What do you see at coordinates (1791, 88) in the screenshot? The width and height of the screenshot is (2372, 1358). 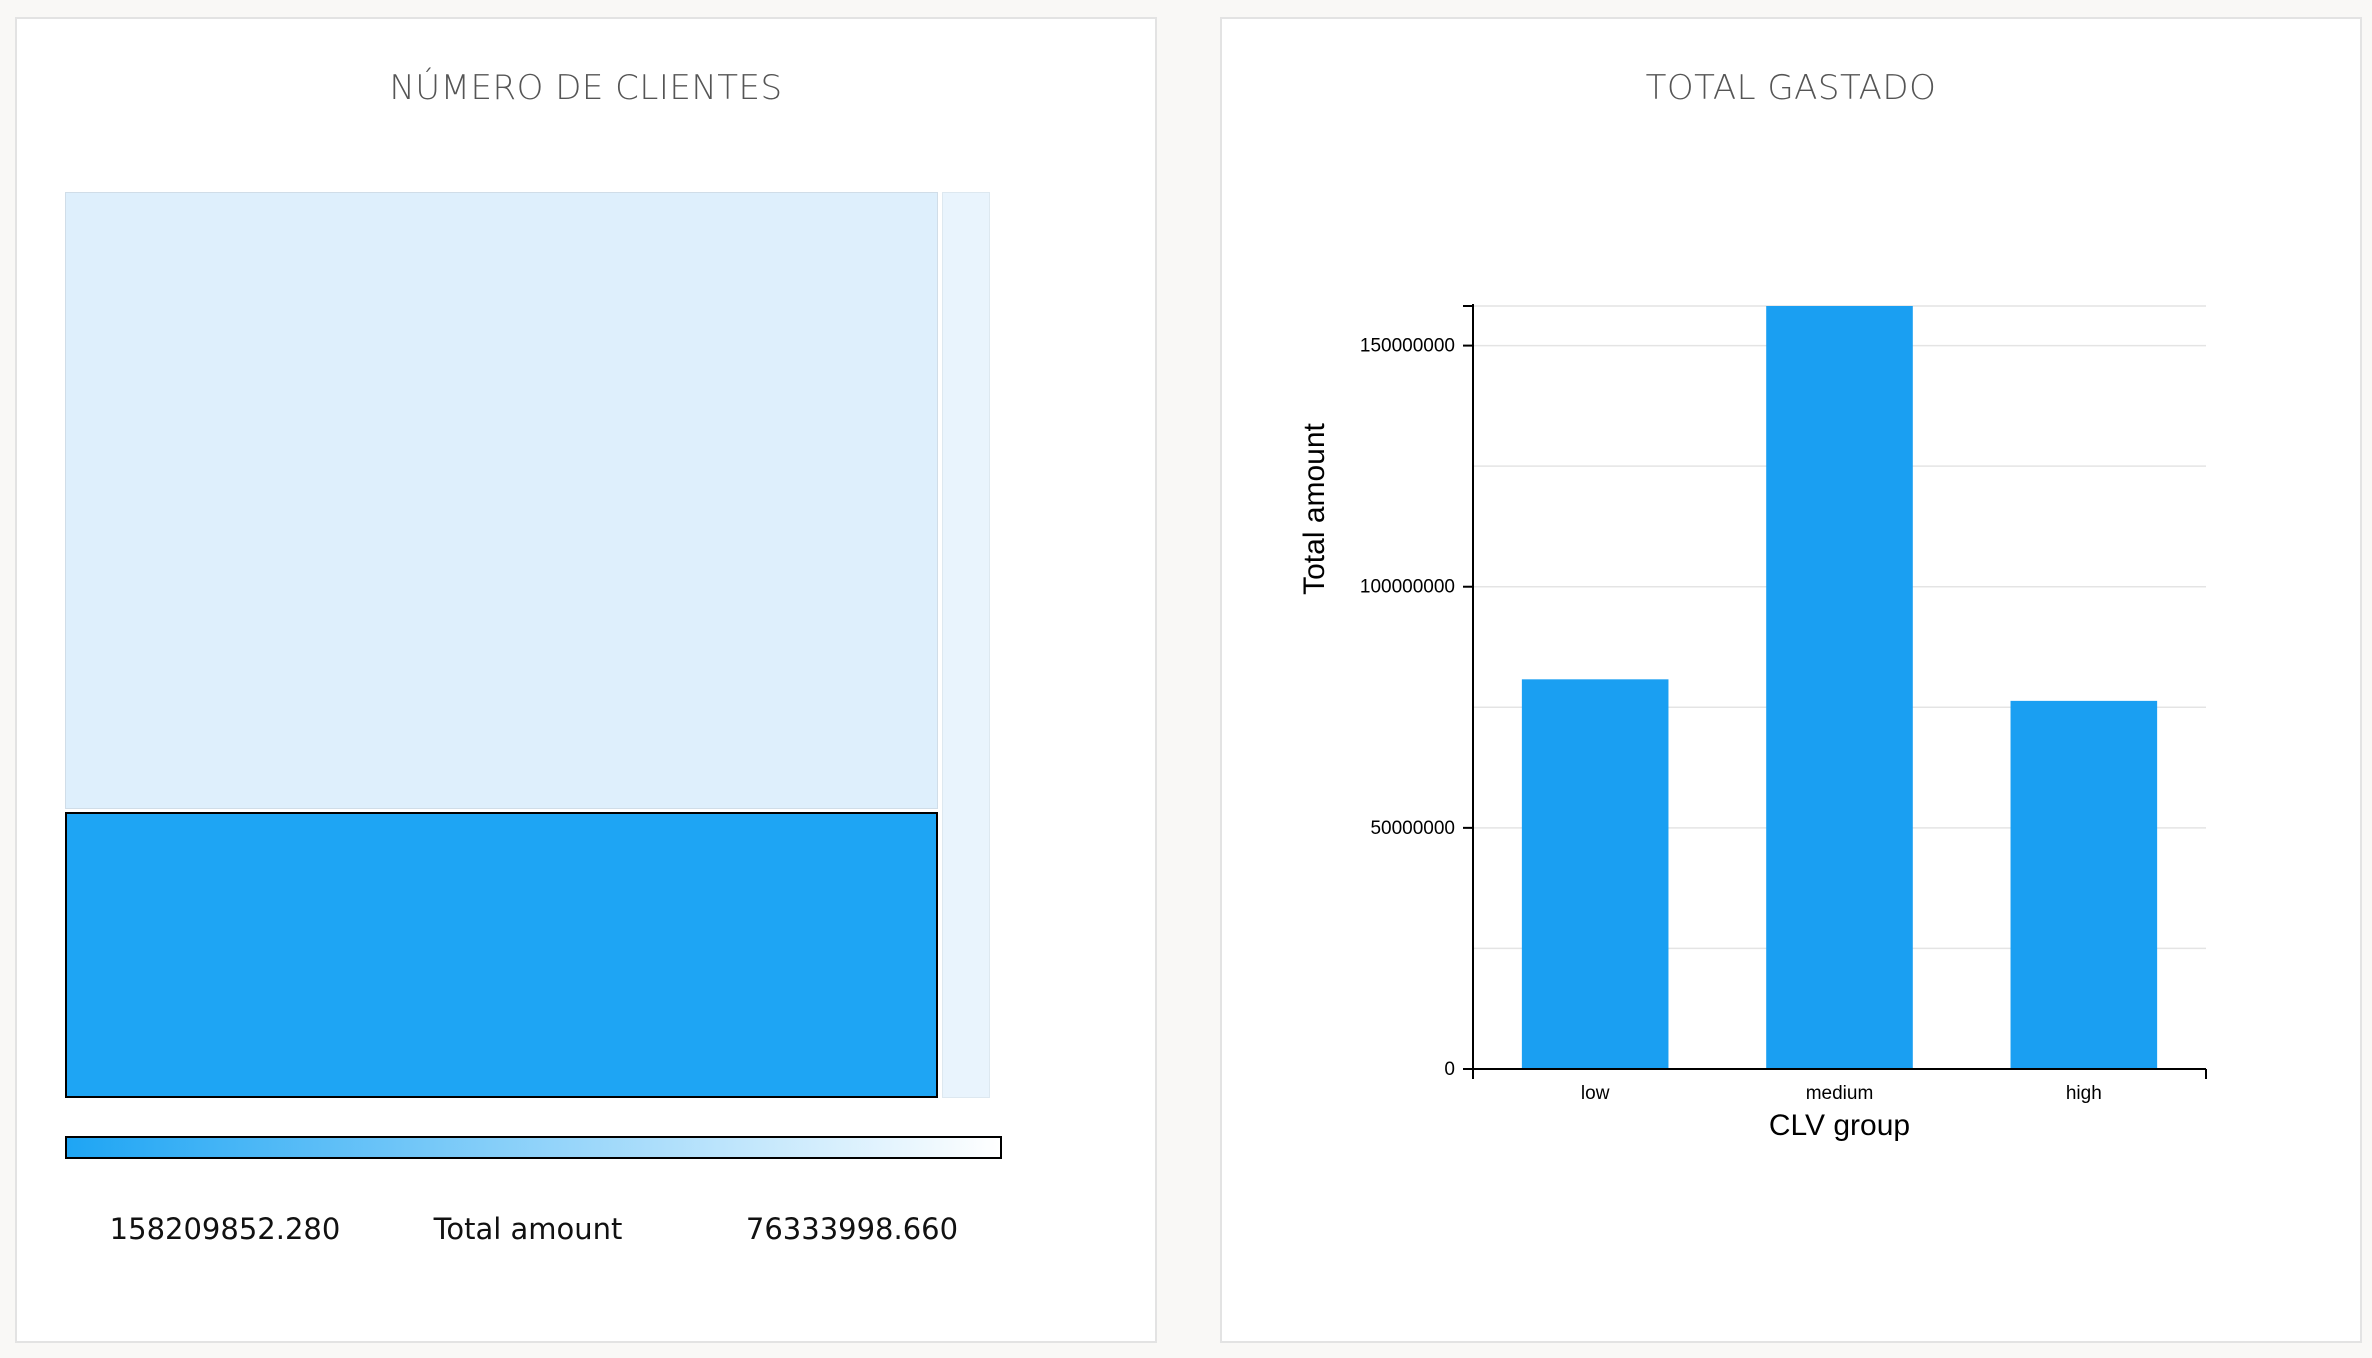 I see `bar-chart-title: TOTAL GASTADO` at bounding box center [1791, 88].